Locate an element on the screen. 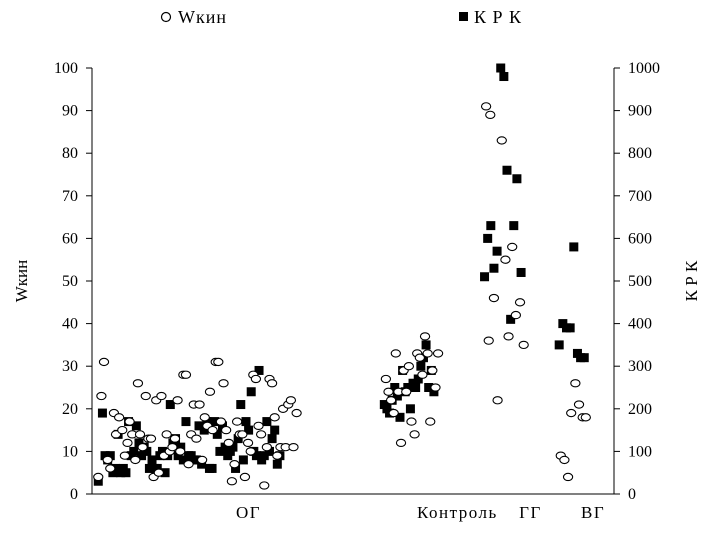 This screenshot has height=535, width=715. group-label: ГГ is located at coordinates (530, 512).